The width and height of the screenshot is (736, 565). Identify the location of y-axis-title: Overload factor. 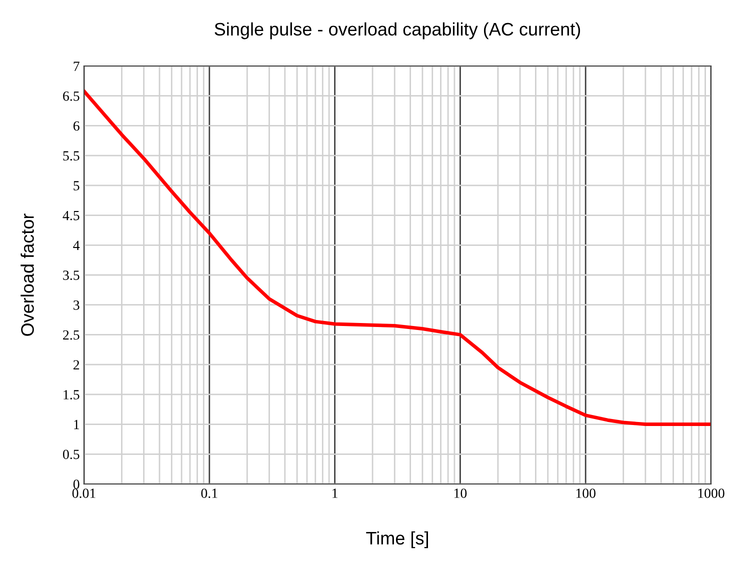
(27, 275).